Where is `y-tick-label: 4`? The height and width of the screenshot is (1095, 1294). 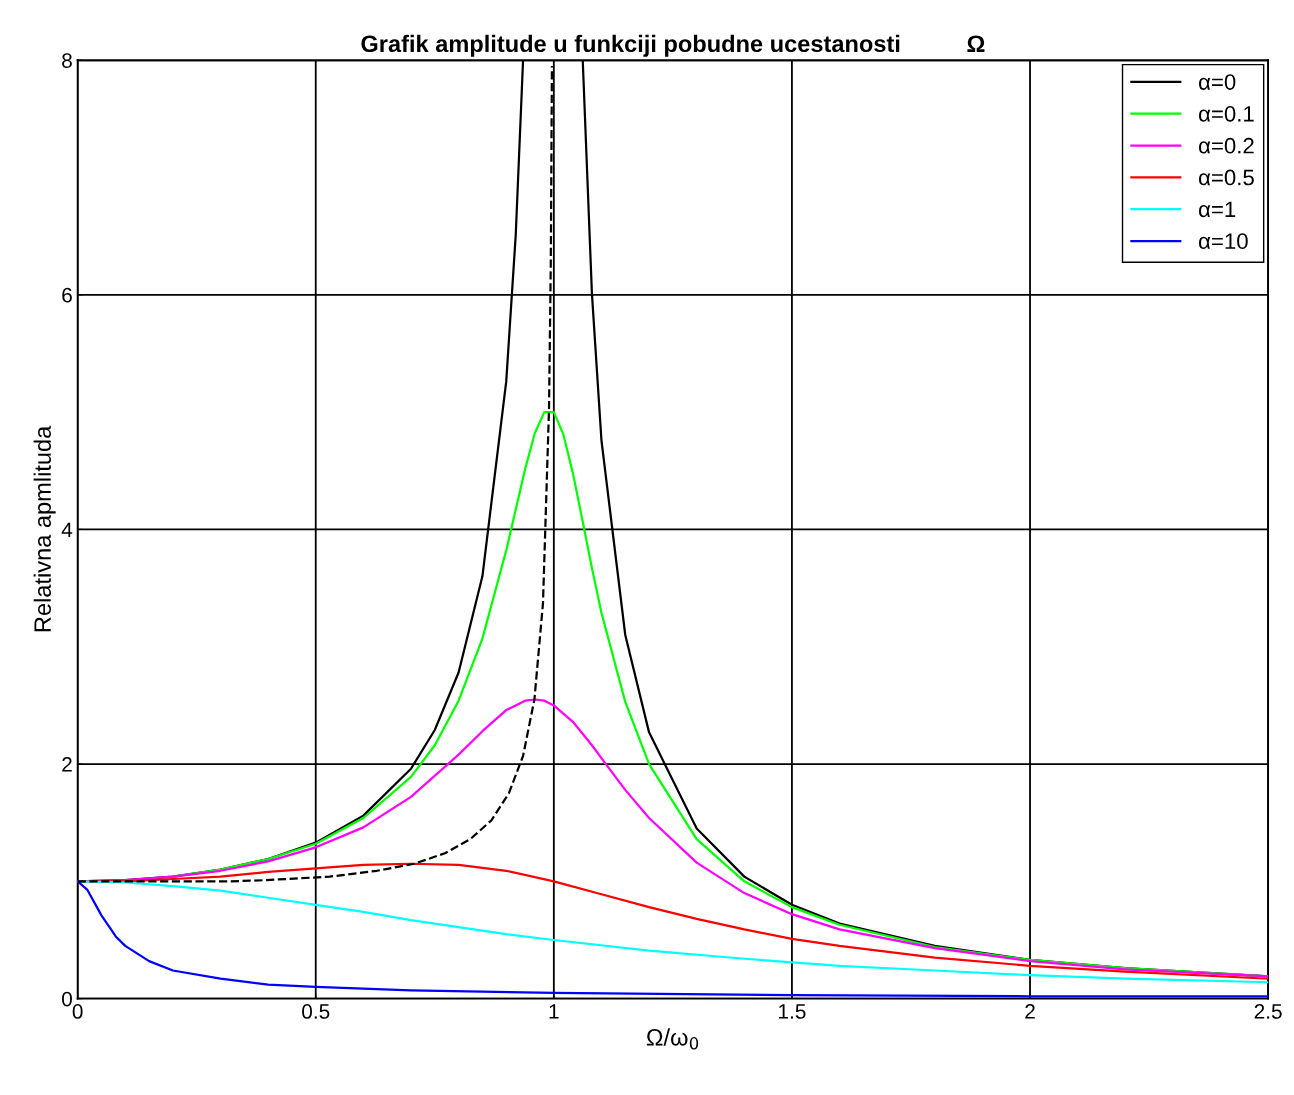
y-tick-label: 4 is located at coordinates (67, 529).